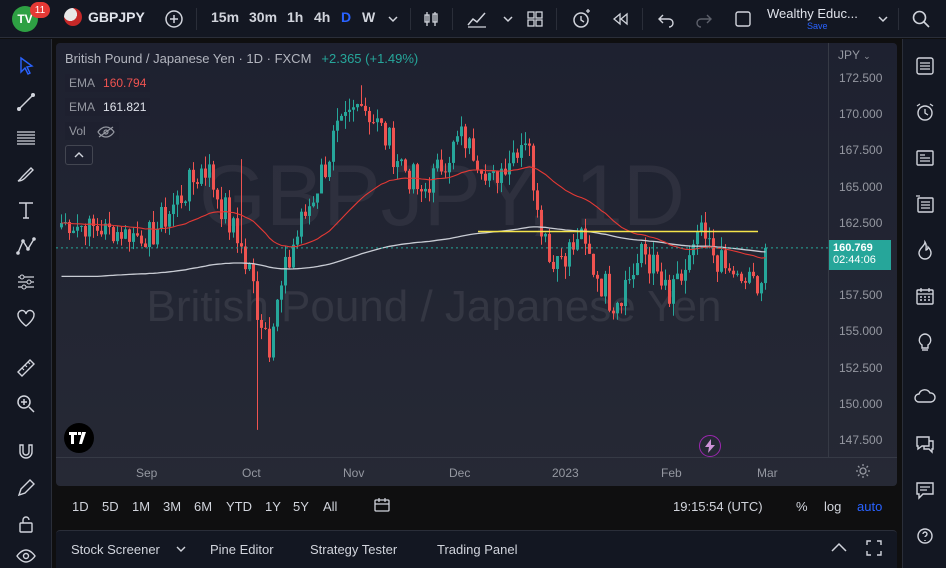  I want to click on lock-icon, so click(26, 524).